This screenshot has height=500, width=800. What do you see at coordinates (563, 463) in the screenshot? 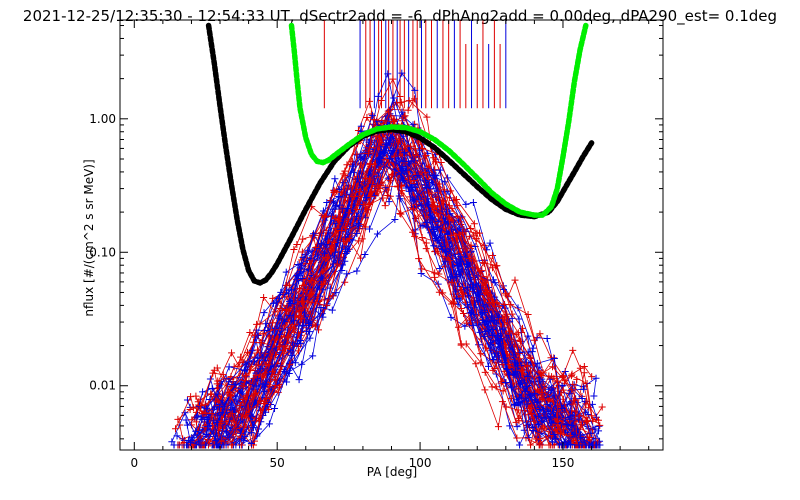
I see `x-tick-label: 150` at bounding box center [563, 463].